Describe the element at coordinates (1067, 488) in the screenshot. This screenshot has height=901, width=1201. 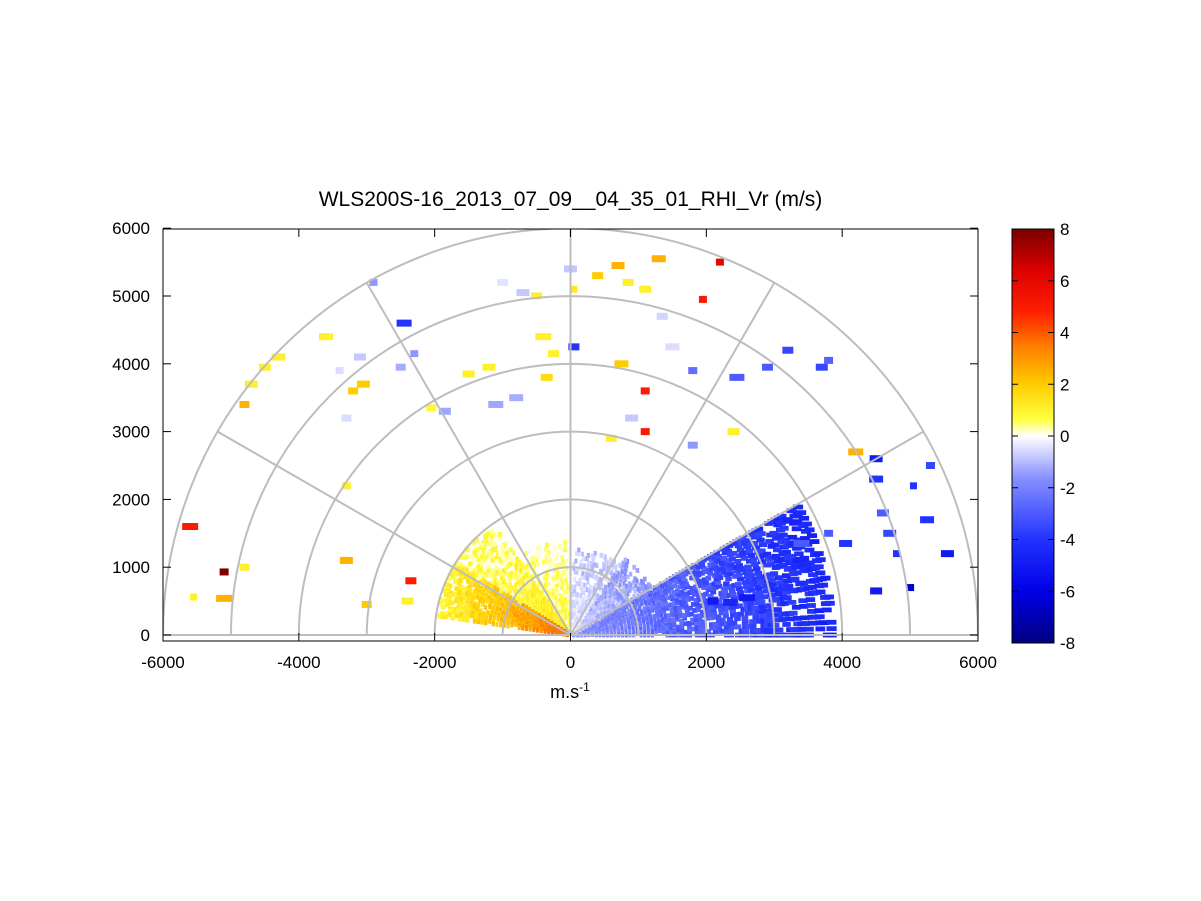
I see `colorbar-tick-label: -2` at that location.